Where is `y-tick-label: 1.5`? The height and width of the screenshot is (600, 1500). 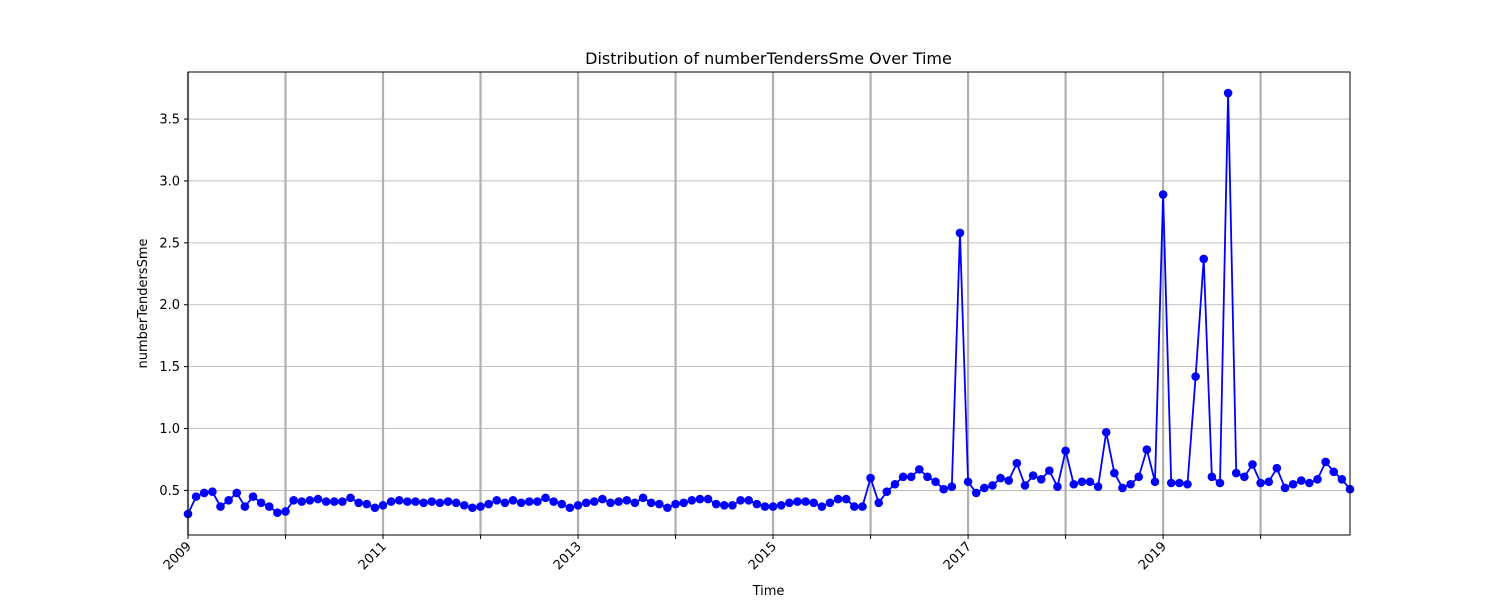 y-tick-label: 1.5 is located at coordinates (169, 367).